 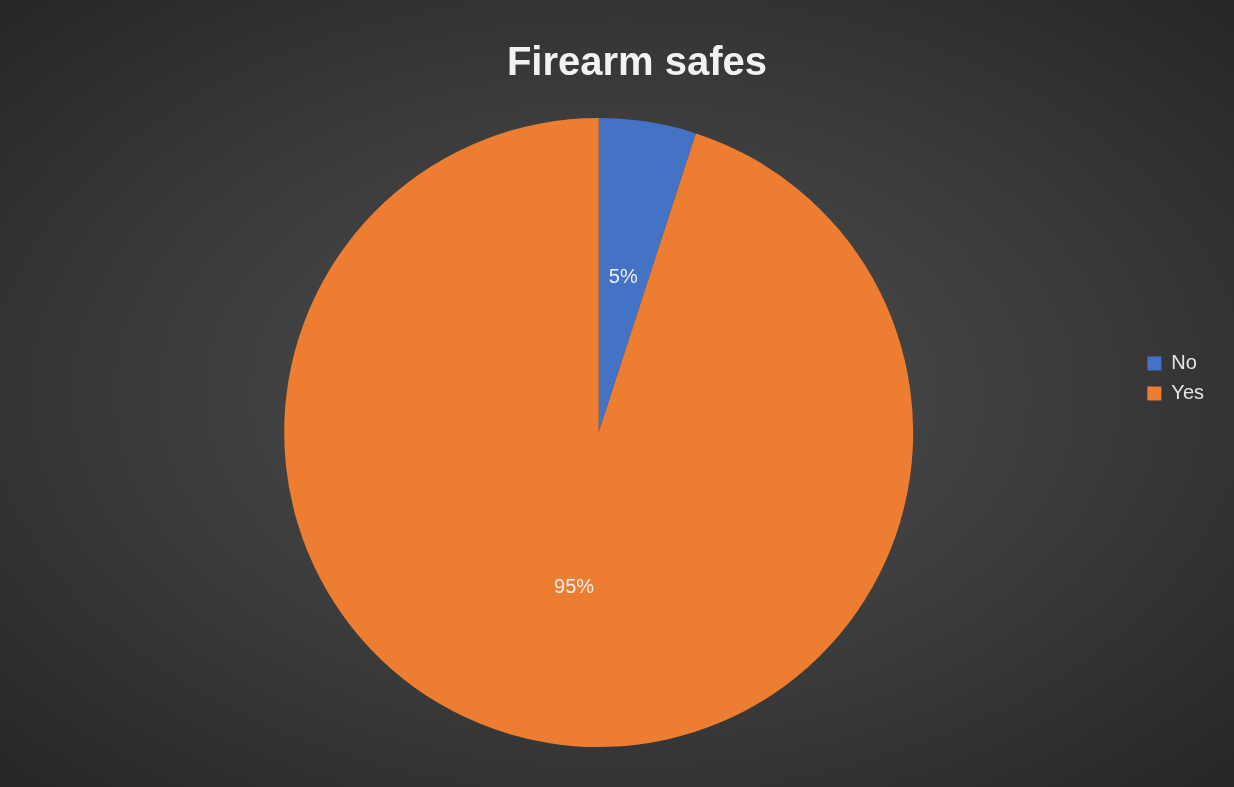 I want to click on legend-label: Yes, so click(x=1188, y=392).